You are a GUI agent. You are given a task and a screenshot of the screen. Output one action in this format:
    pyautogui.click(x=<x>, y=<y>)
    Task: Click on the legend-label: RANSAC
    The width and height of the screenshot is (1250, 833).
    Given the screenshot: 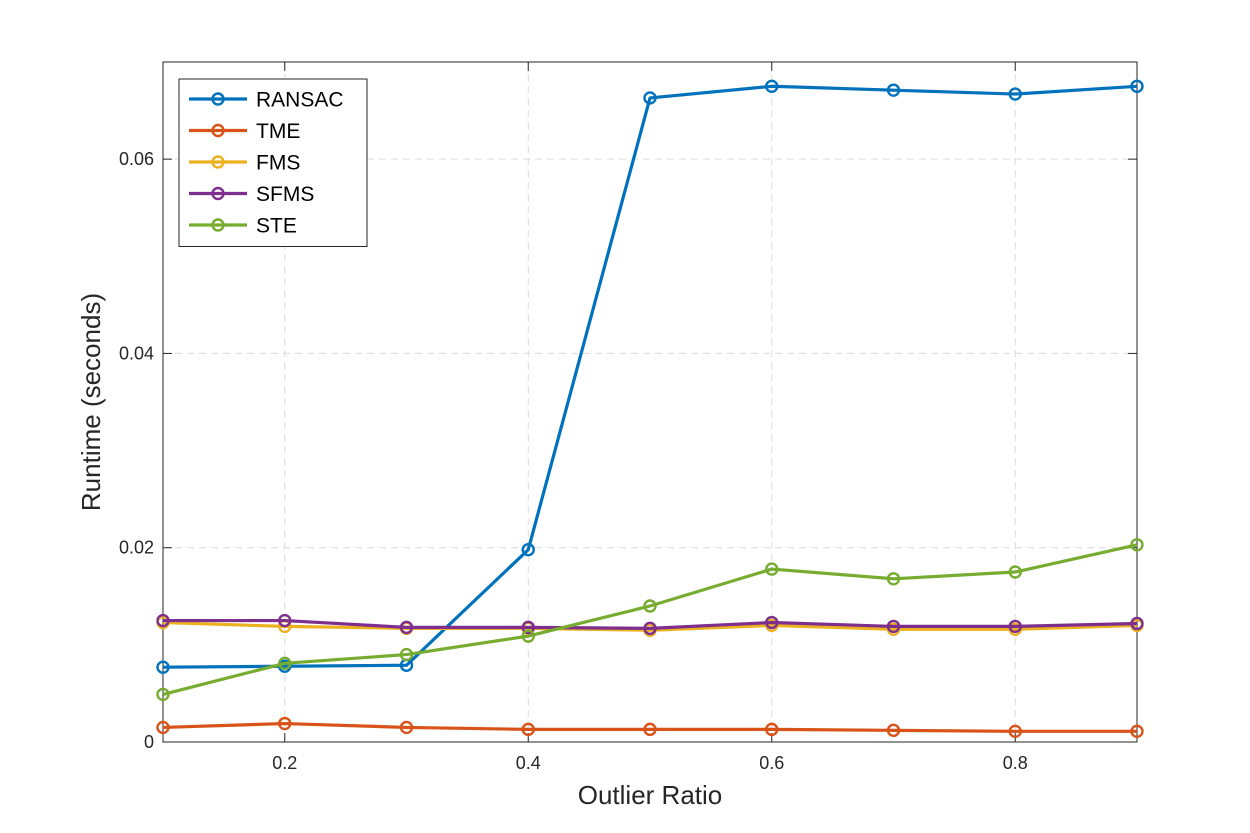 What is the action you would take?
    pyautogui.click(x=300, y=100)
    